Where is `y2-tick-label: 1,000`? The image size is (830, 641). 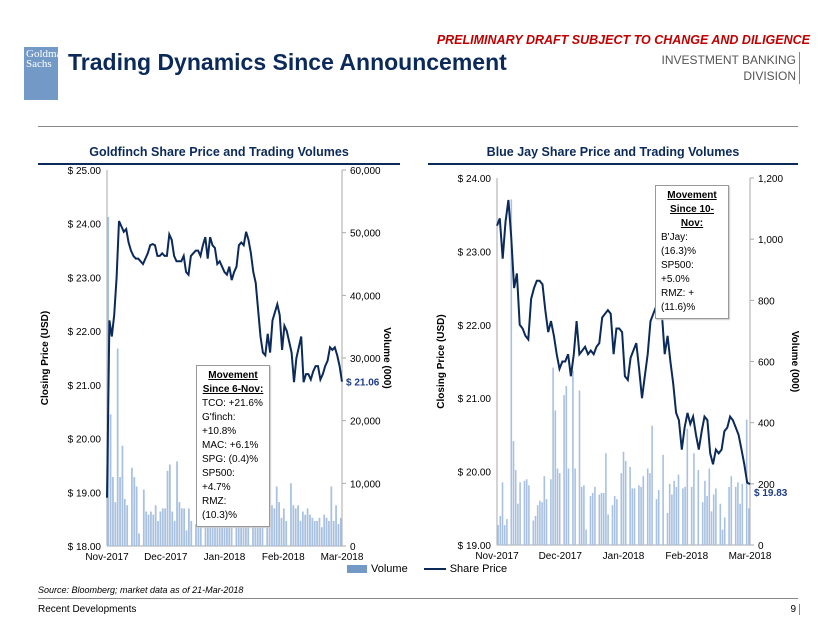 y2-tick-label: 1,000 is located at coordinates (770, 240).